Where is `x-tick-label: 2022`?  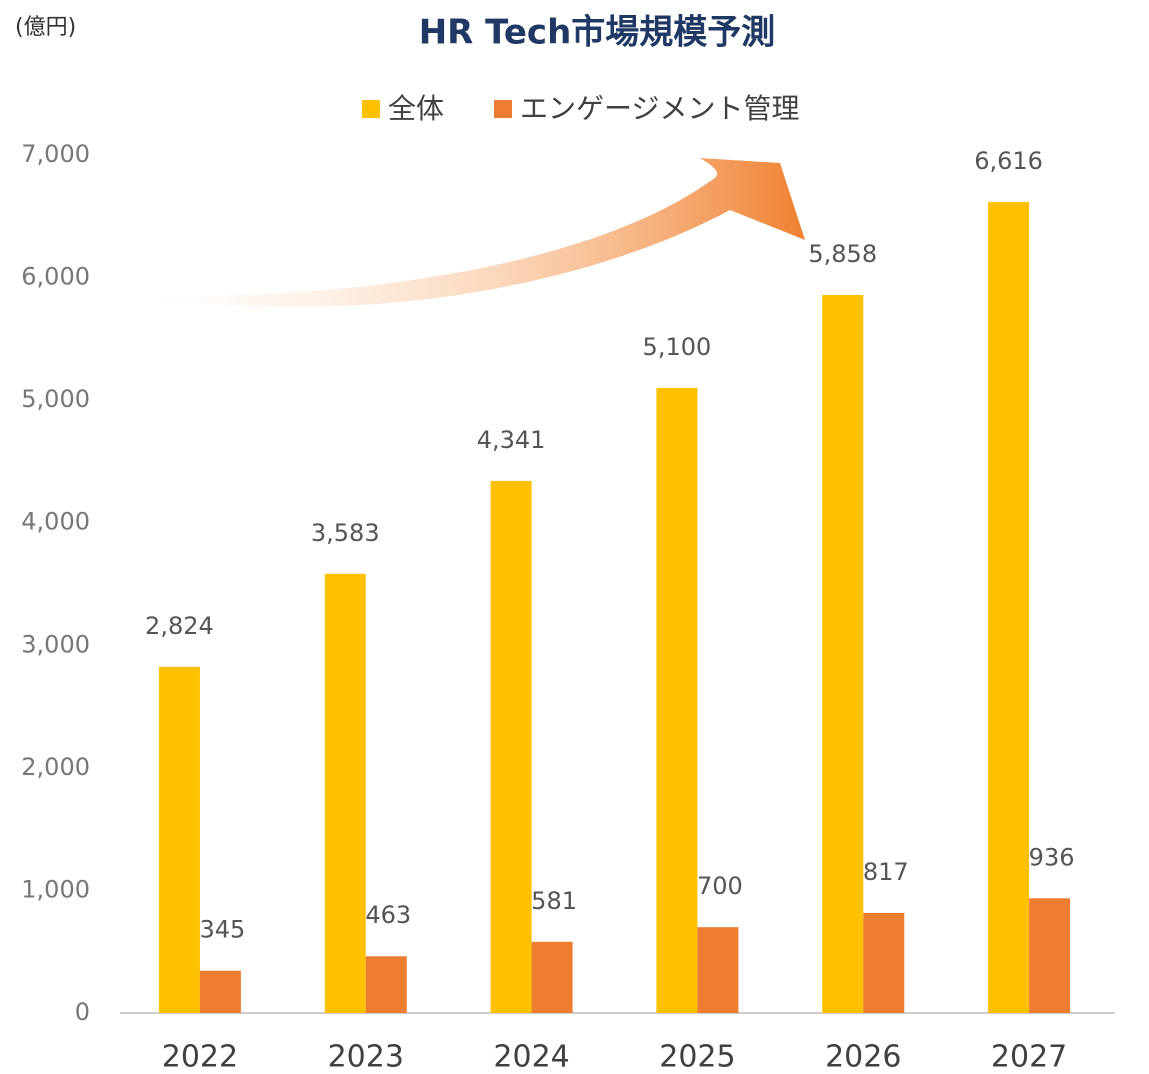 x-tick-label: 2022 is located at coordinates (200, 1057).